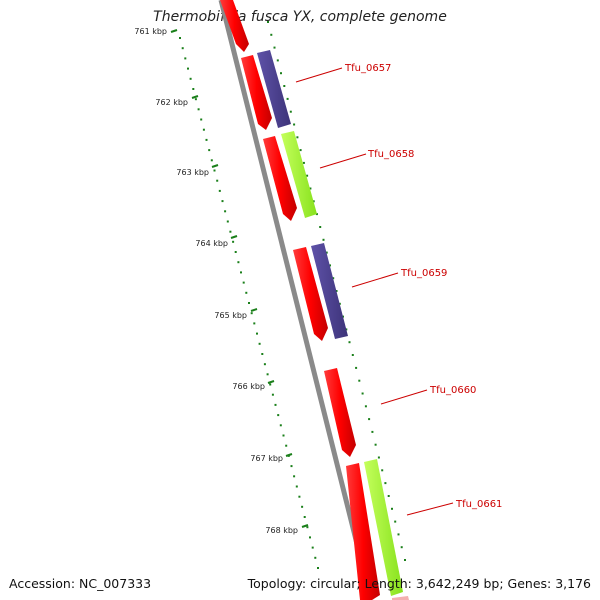  Describe the element at coordinates (367, 68) in the screenshot. I see `gene-label: Tfu_0657` at that location.